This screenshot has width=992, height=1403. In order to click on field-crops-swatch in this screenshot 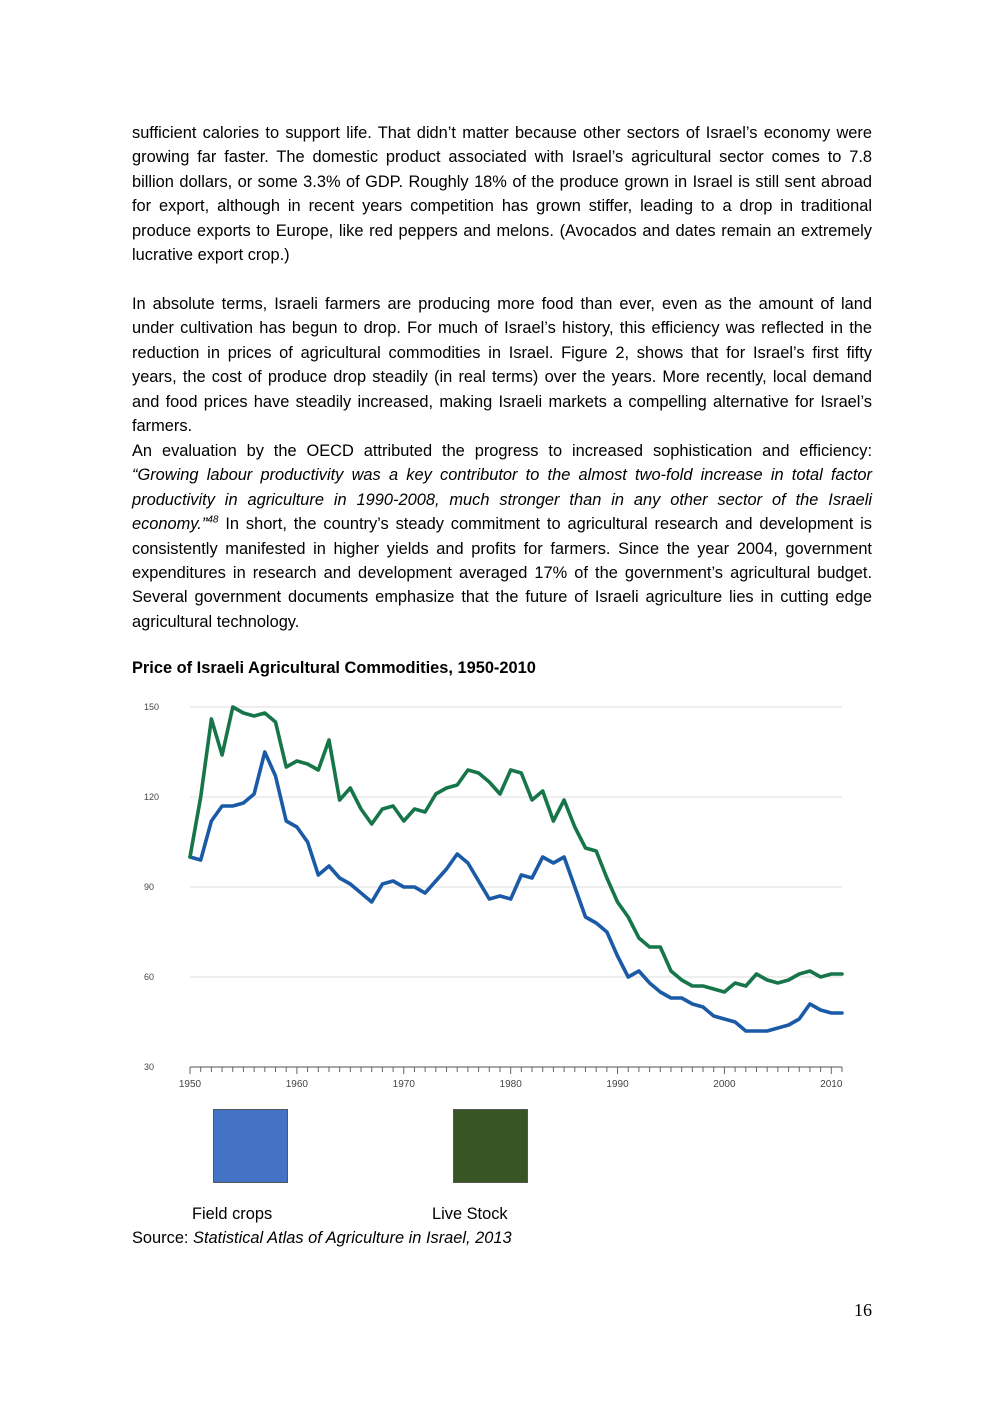, I will do `click(250, 1146)`.